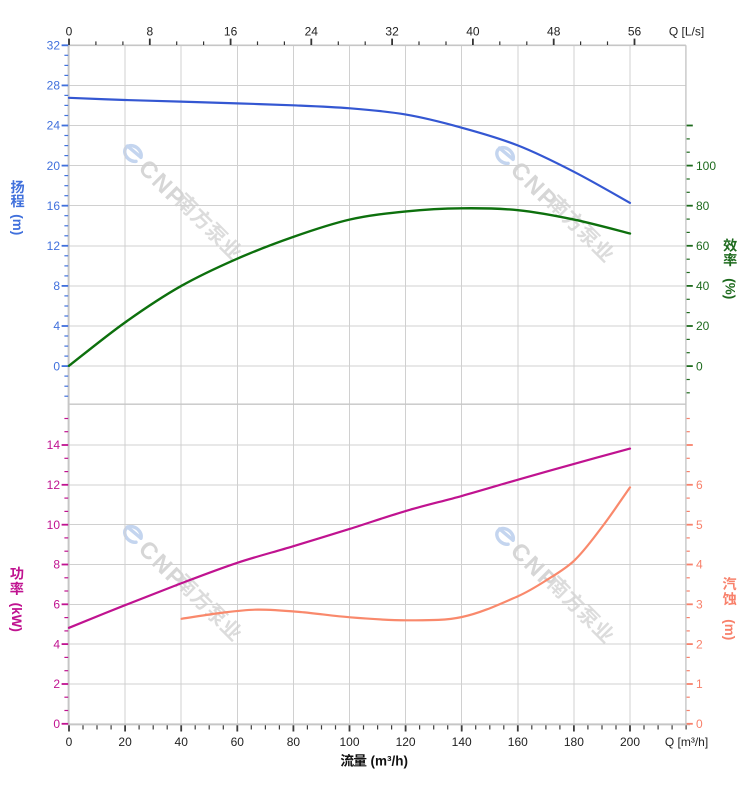 Image resolution: width=752 pixels, height=797 pixels. What do you see at coordinates (54, 445) in the screenshot?
I see `svg-text: 14` at bounding box center [54, 445].